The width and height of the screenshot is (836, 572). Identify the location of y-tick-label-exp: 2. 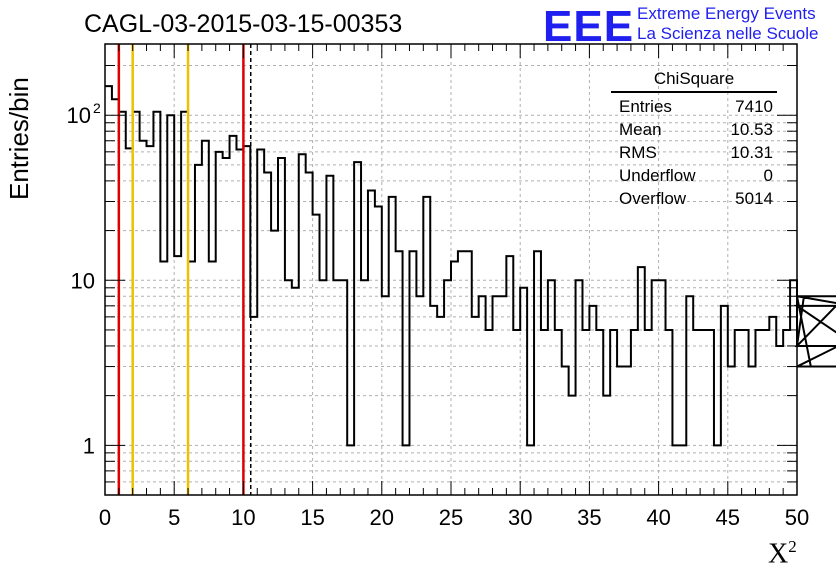
(97, 108).